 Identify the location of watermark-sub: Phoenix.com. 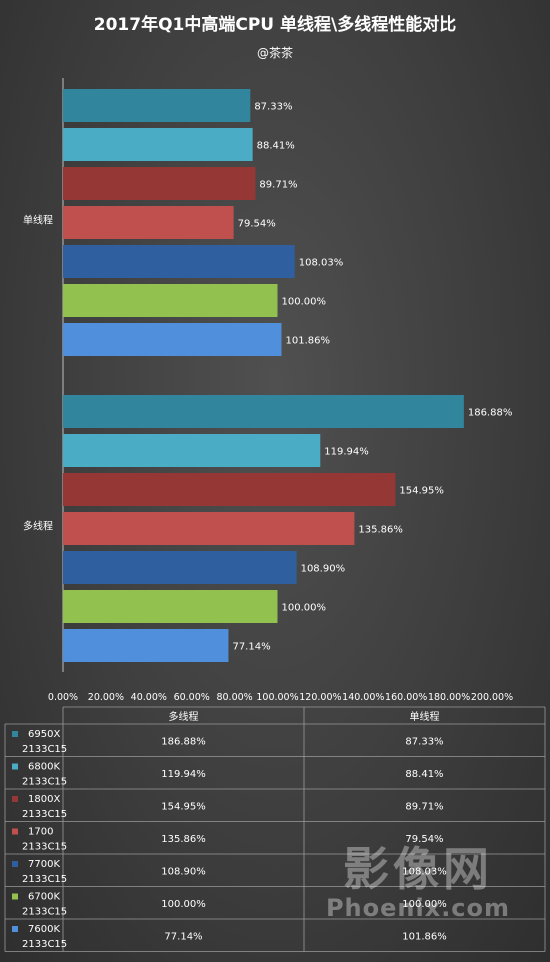
(418, 908).